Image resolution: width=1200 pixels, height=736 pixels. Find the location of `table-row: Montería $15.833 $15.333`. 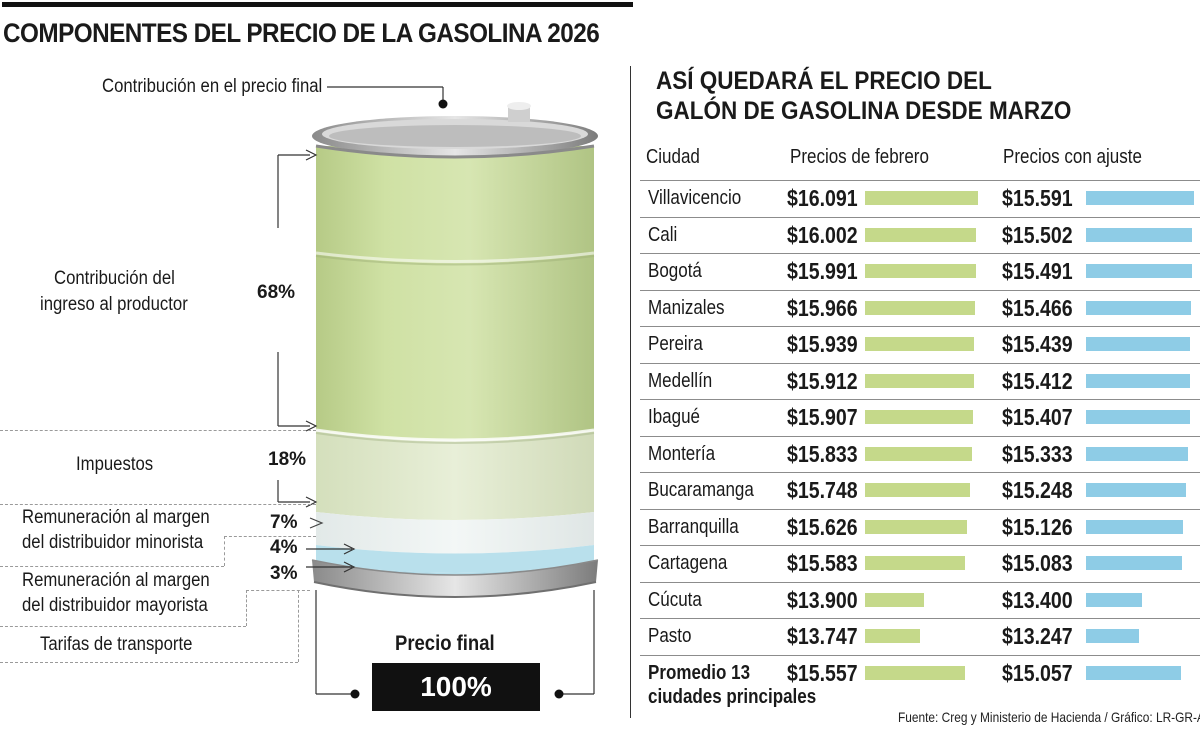

table-row: Montería $15.833 $15.333 is located at coordinates (920, 454).